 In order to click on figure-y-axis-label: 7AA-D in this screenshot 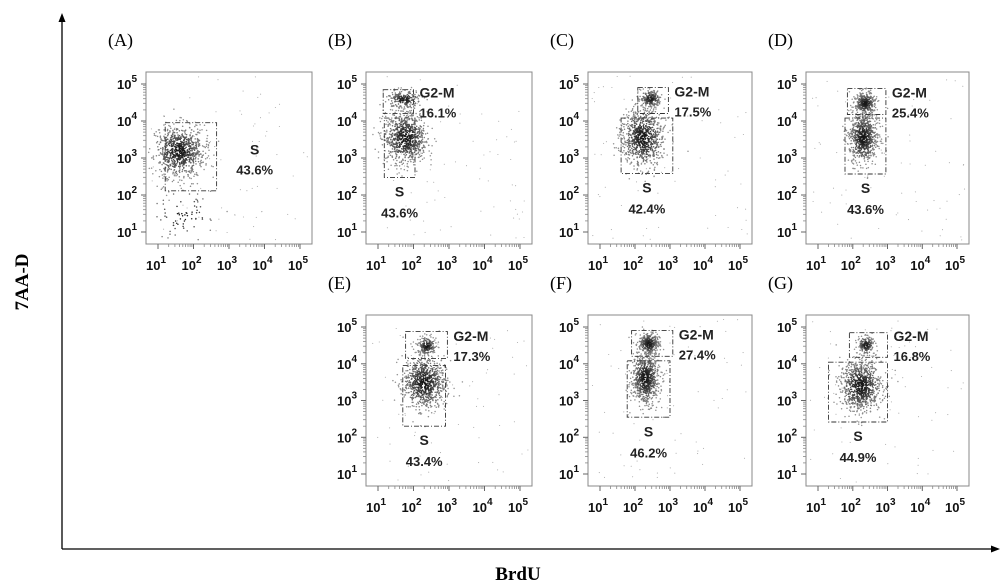, I will do `click(22, 282)`.